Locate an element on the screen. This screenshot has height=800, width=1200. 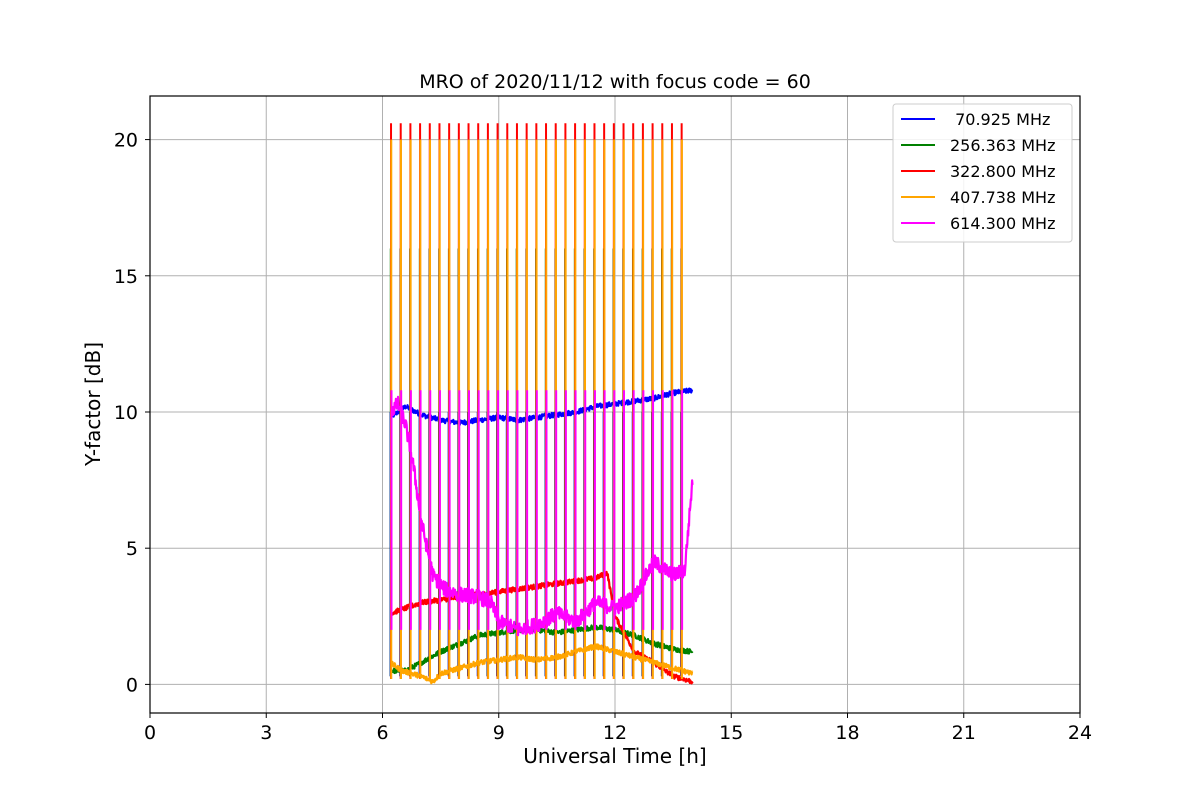
legend-label: 70.925 MHz is located at coordinates (1000, 119).